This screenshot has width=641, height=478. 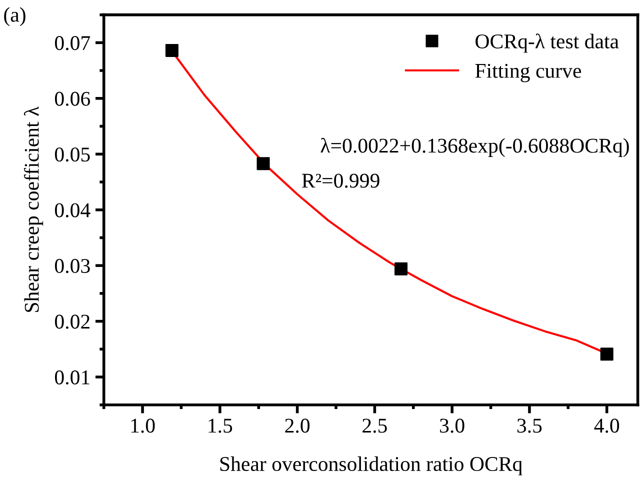 I want to click on y-axis-title: Shear creep coefficient λ, so click(x=34, y=209).